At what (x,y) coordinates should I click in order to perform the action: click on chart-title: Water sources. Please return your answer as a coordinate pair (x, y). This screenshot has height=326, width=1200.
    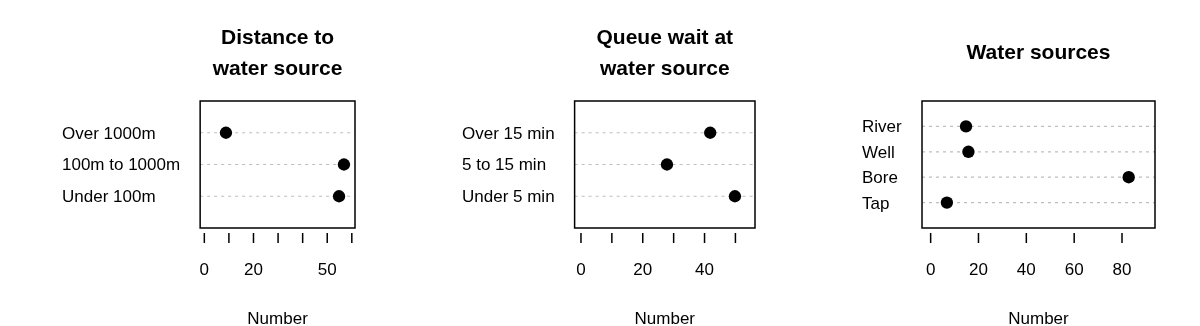
    Looking at the image, I should click on (1038, 52).